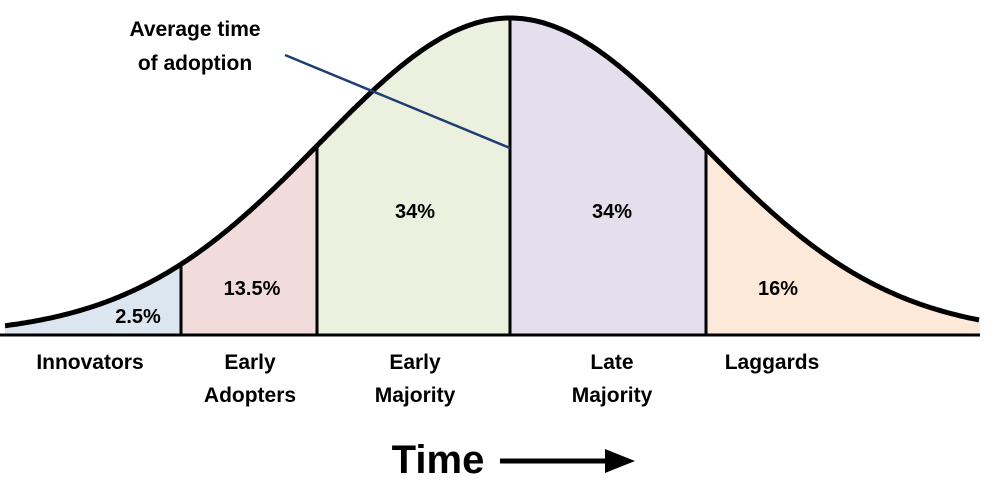 The height and width of the screenshot is (484, 1000). Describe the element at coordinates (252, 289) in the screenshot. I see `percent-label: 13.5%` at that location.